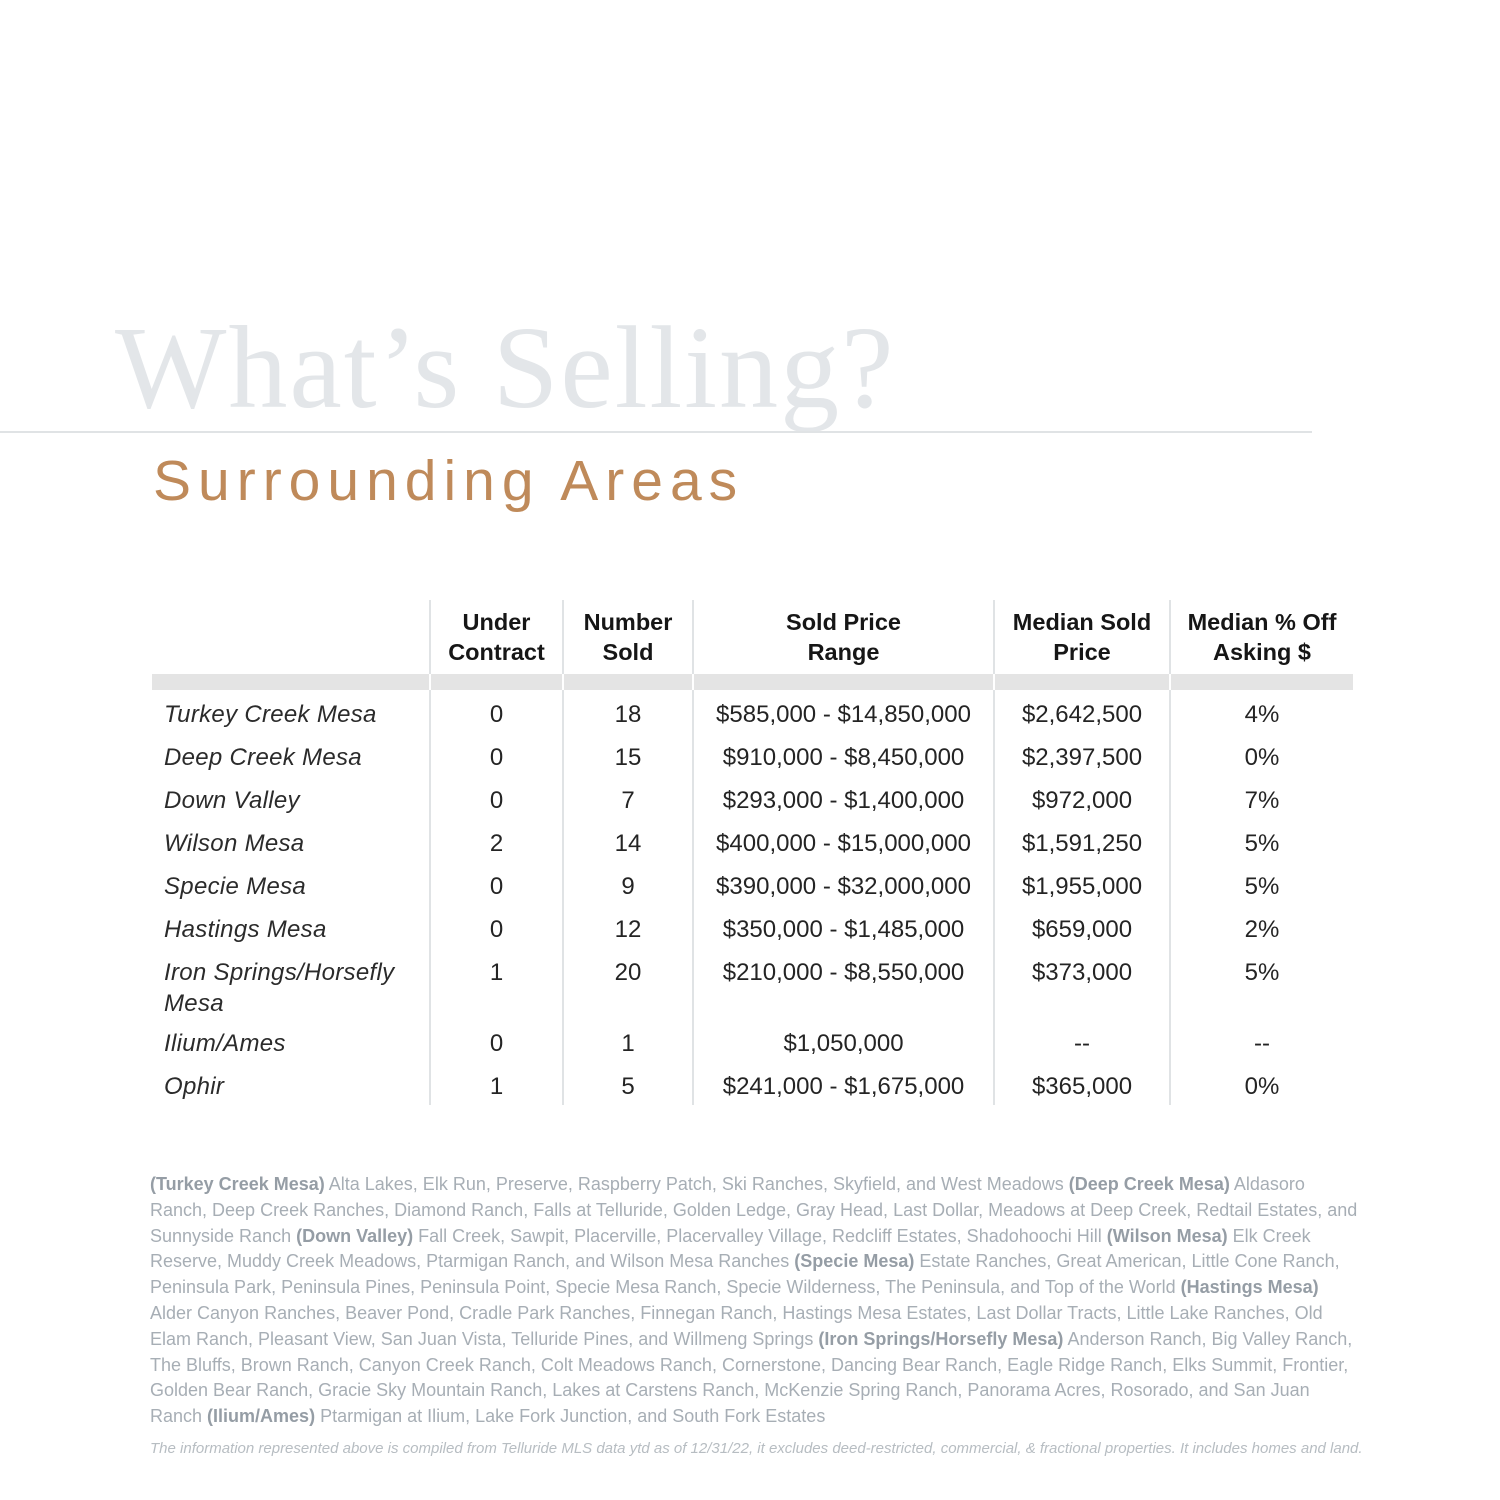 This screenshot has width=1500, height=1500. I want to click on table-row: Ilium/Ames 0 1 $1,050,000 -- --, so click(752, 1041).